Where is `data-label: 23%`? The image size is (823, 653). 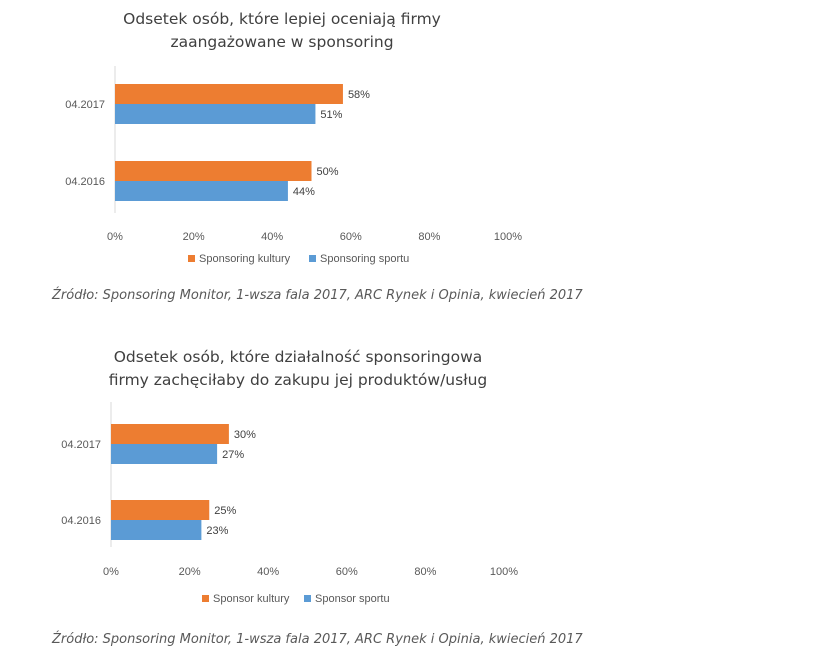 data-label: 23% is located at coordinates (217, 531).